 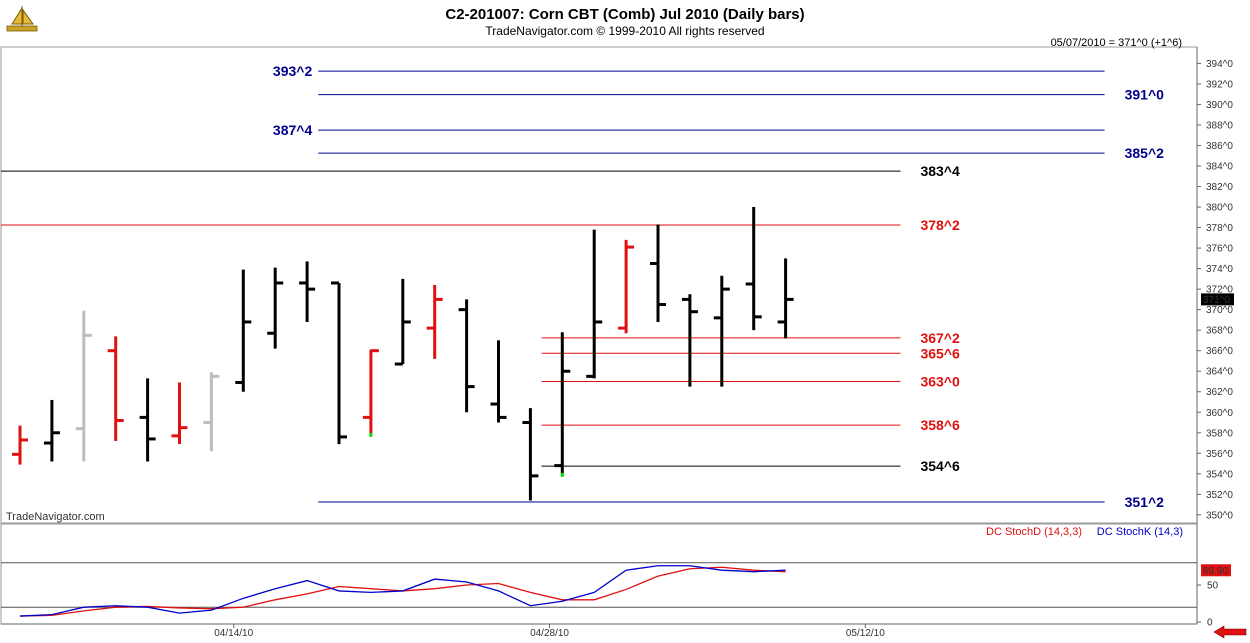 I want to click on price-tick-label: 350^0, so click(x=1219, y=515).